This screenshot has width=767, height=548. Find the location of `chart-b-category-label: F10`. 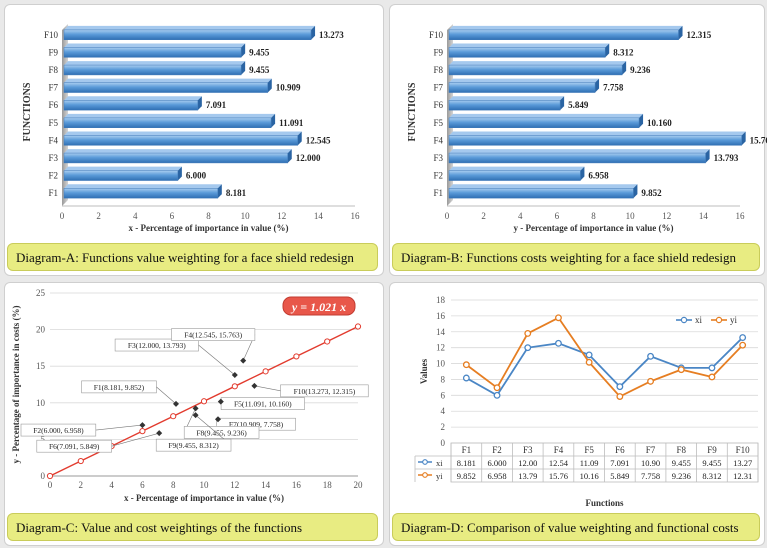

chart-b-category-label: F10 is located at coordinates (436, 35).